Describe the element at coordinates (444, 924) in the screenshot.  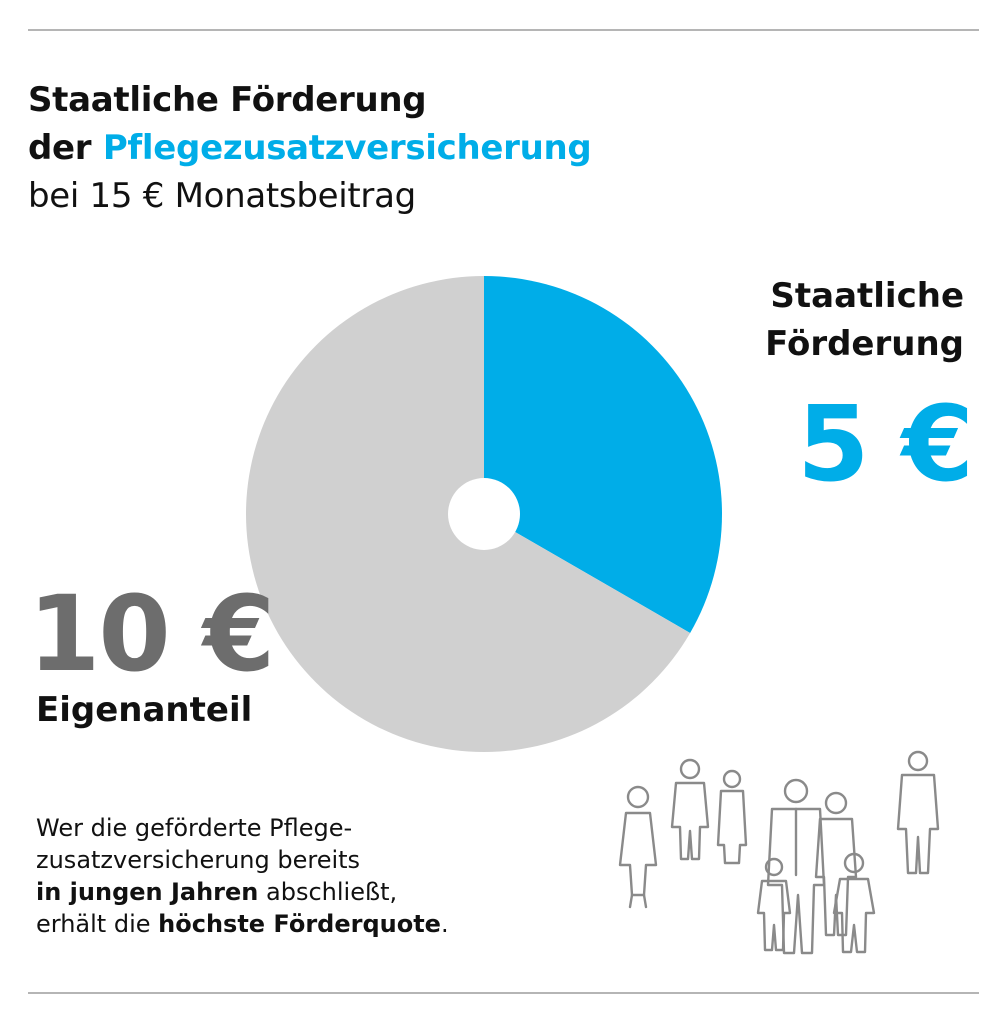
I see `note-line-4-end: .` at that location.